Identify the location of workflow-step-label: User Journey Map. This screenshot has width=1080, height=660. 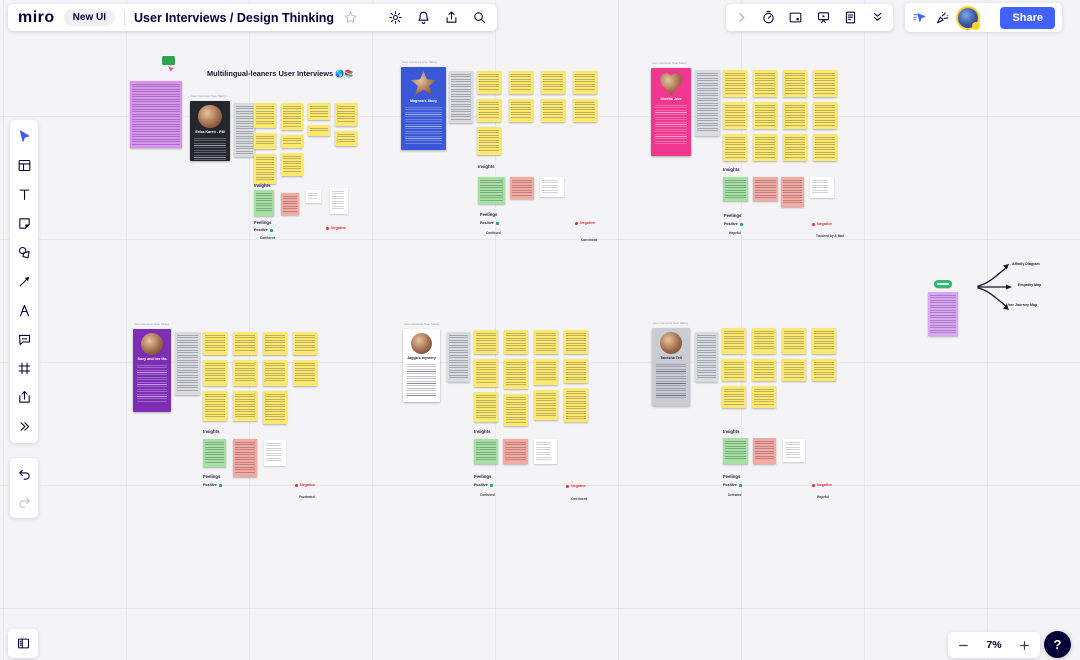
(1022, 305).